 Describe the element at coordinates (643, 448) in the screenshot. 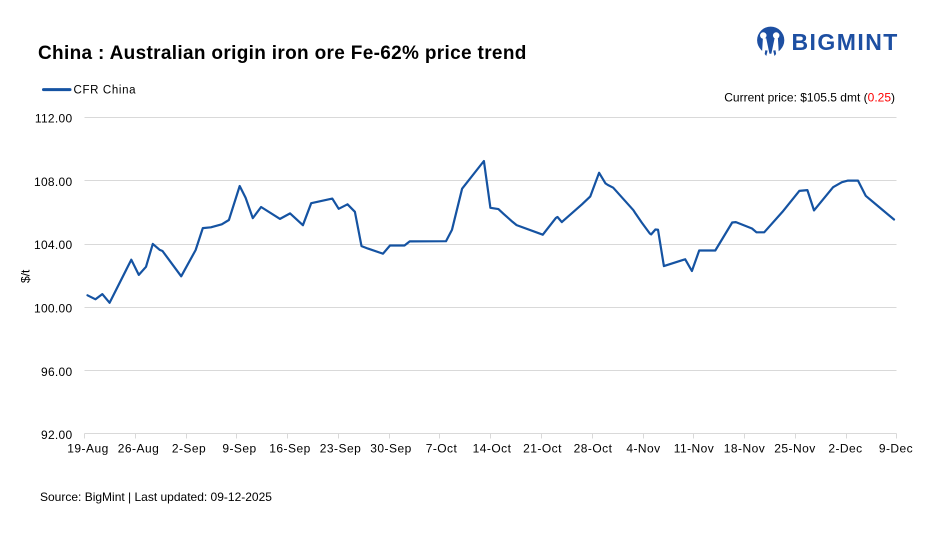

I see `svg-text: 4-Nov` at that location.